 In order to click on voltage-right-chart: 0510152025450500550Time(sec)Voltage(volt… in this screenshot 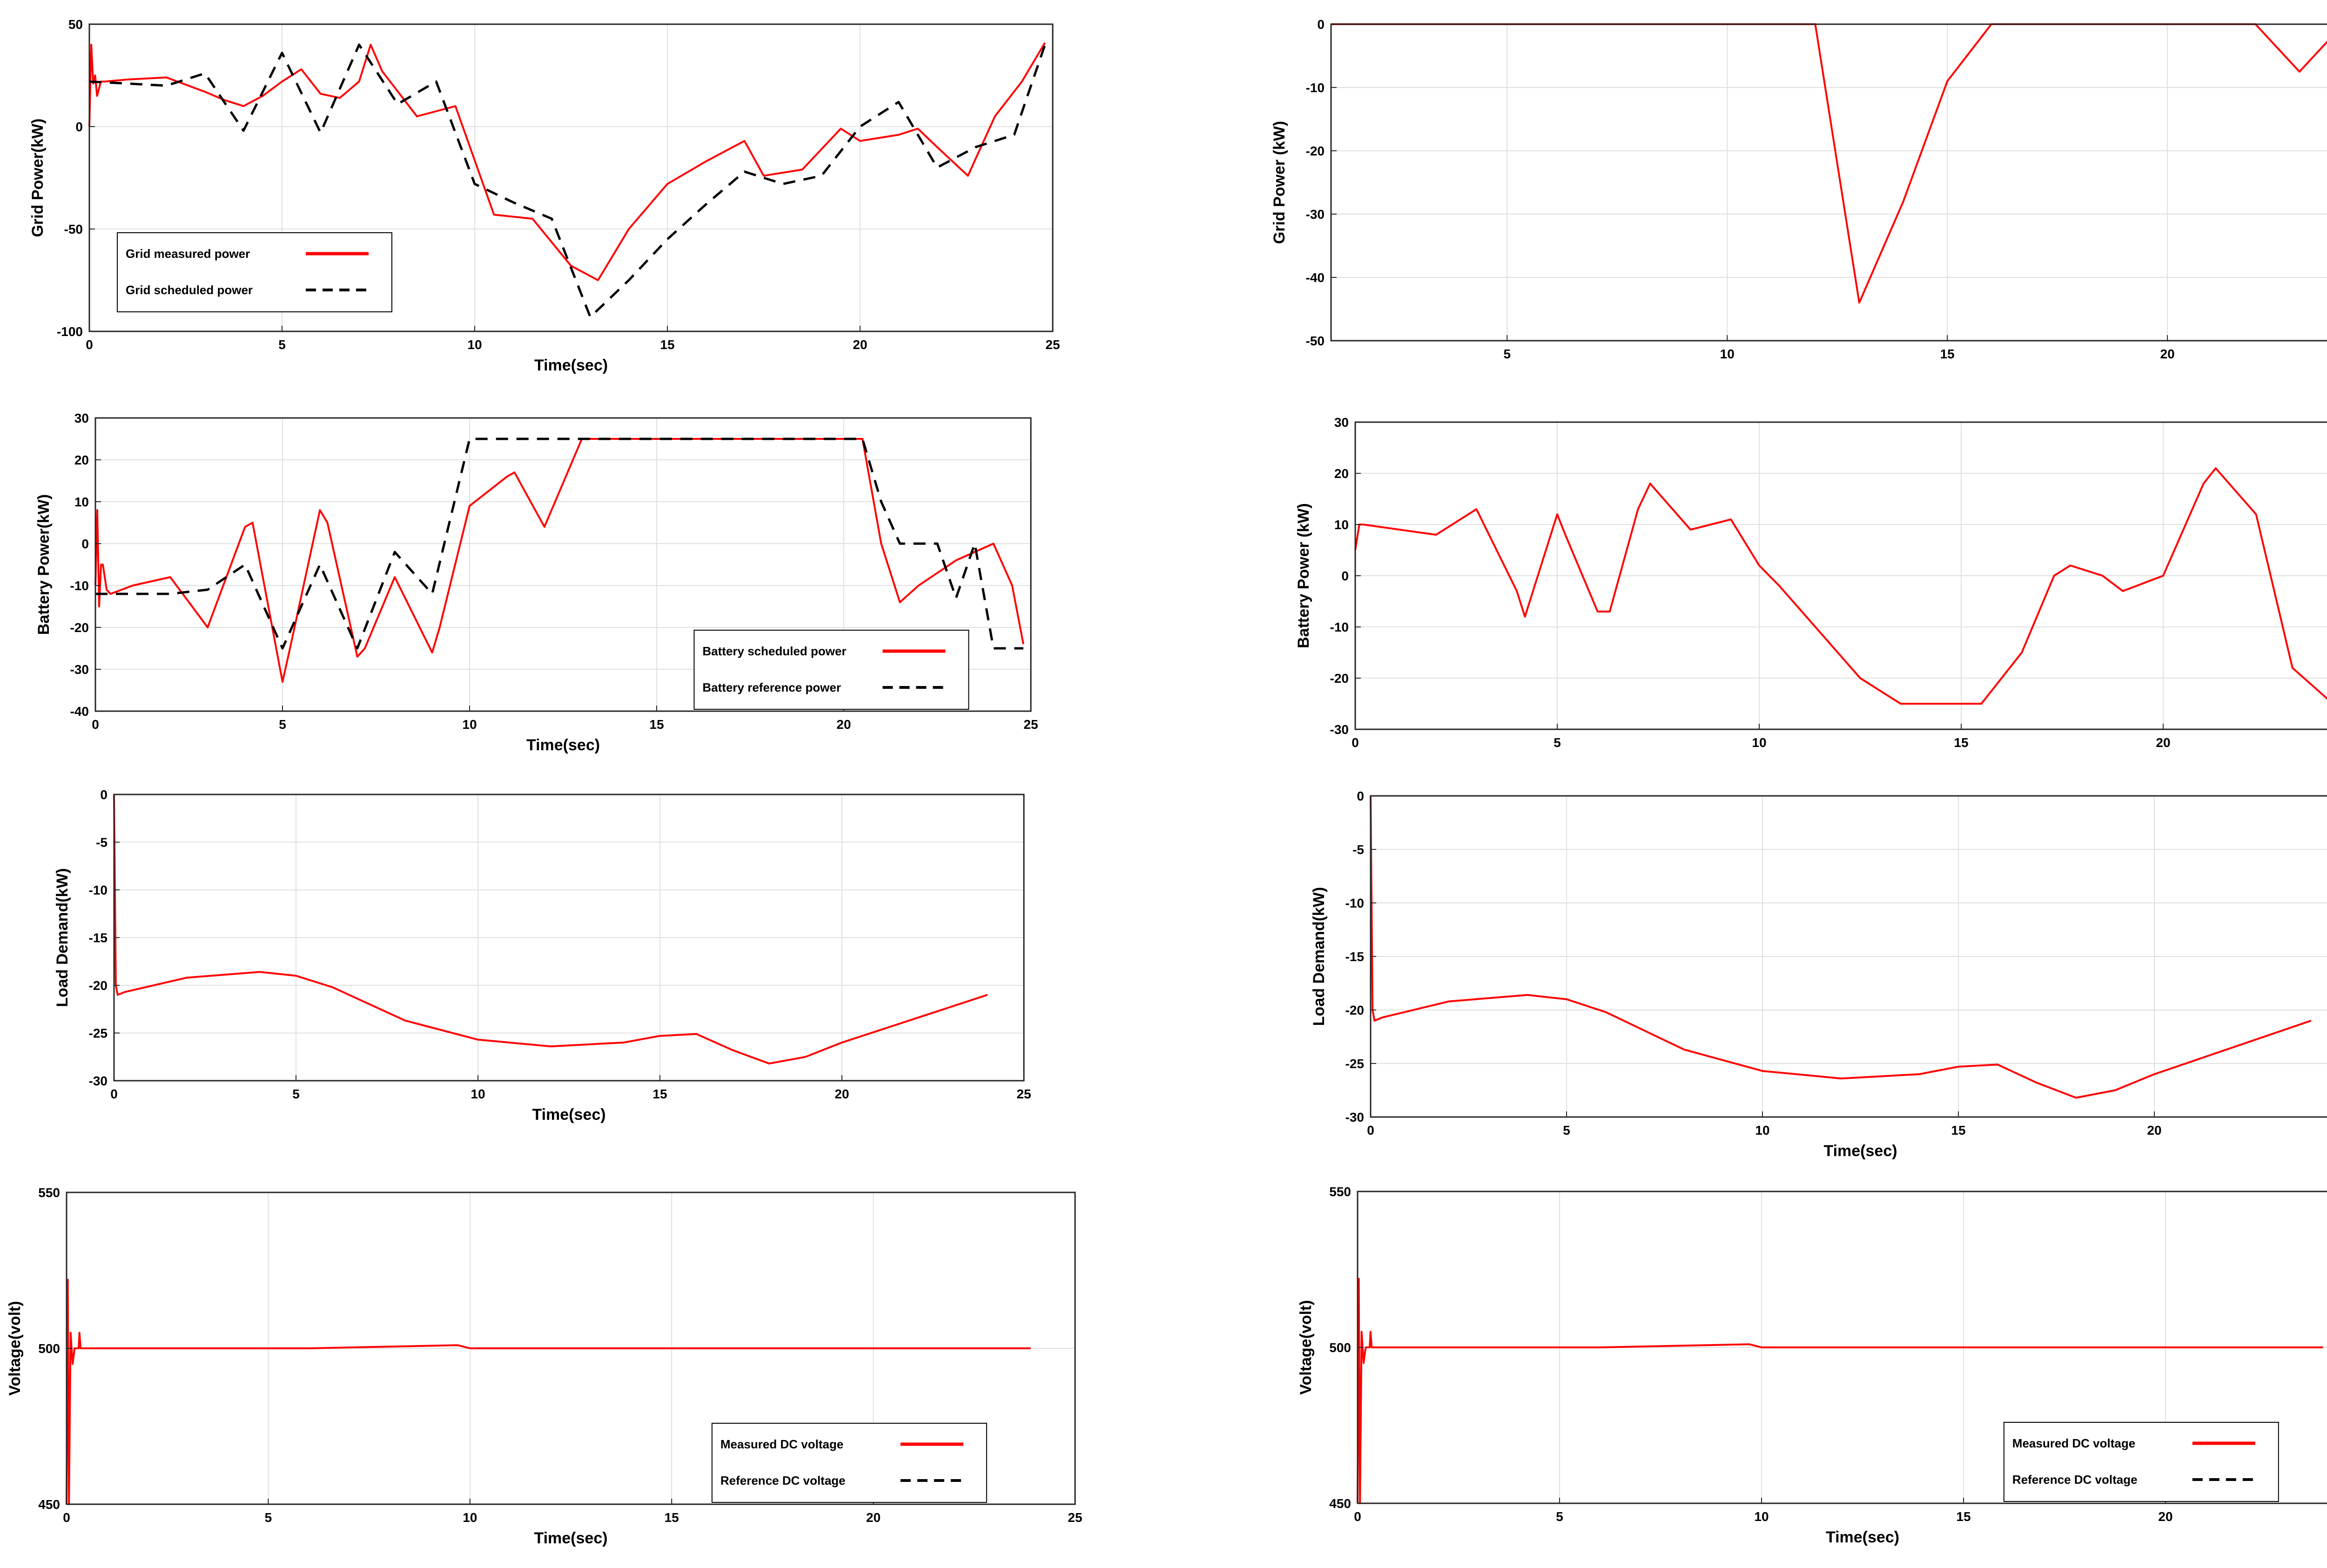, I will do `click(1812, 1365)`.